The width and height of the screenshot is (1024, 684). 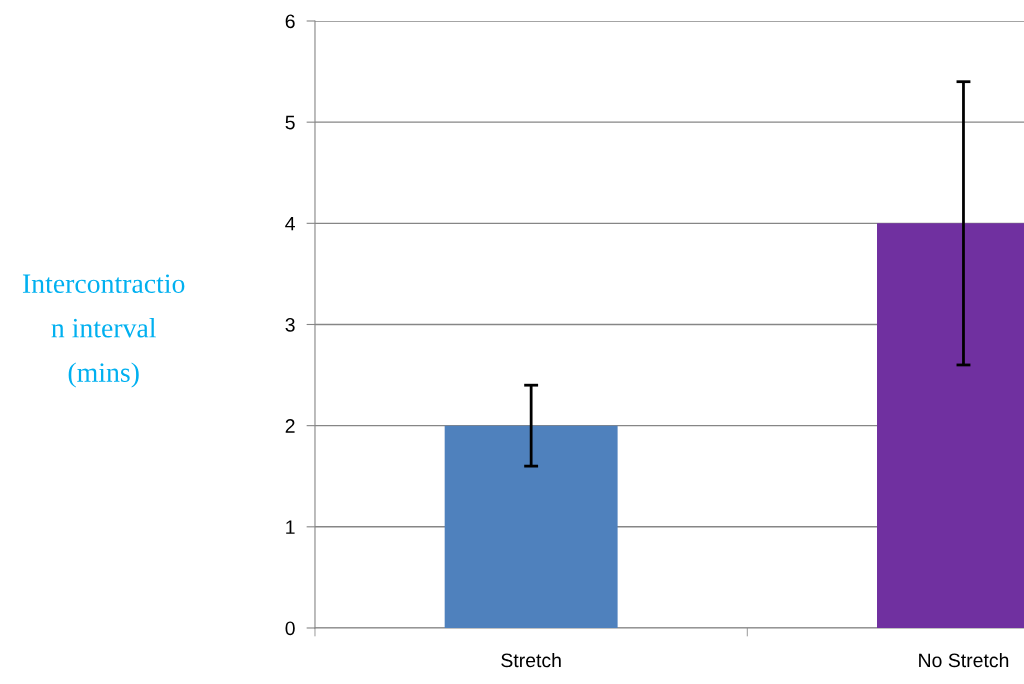 I want to click on y-tick-label: 3, so click(x=290, y=324).